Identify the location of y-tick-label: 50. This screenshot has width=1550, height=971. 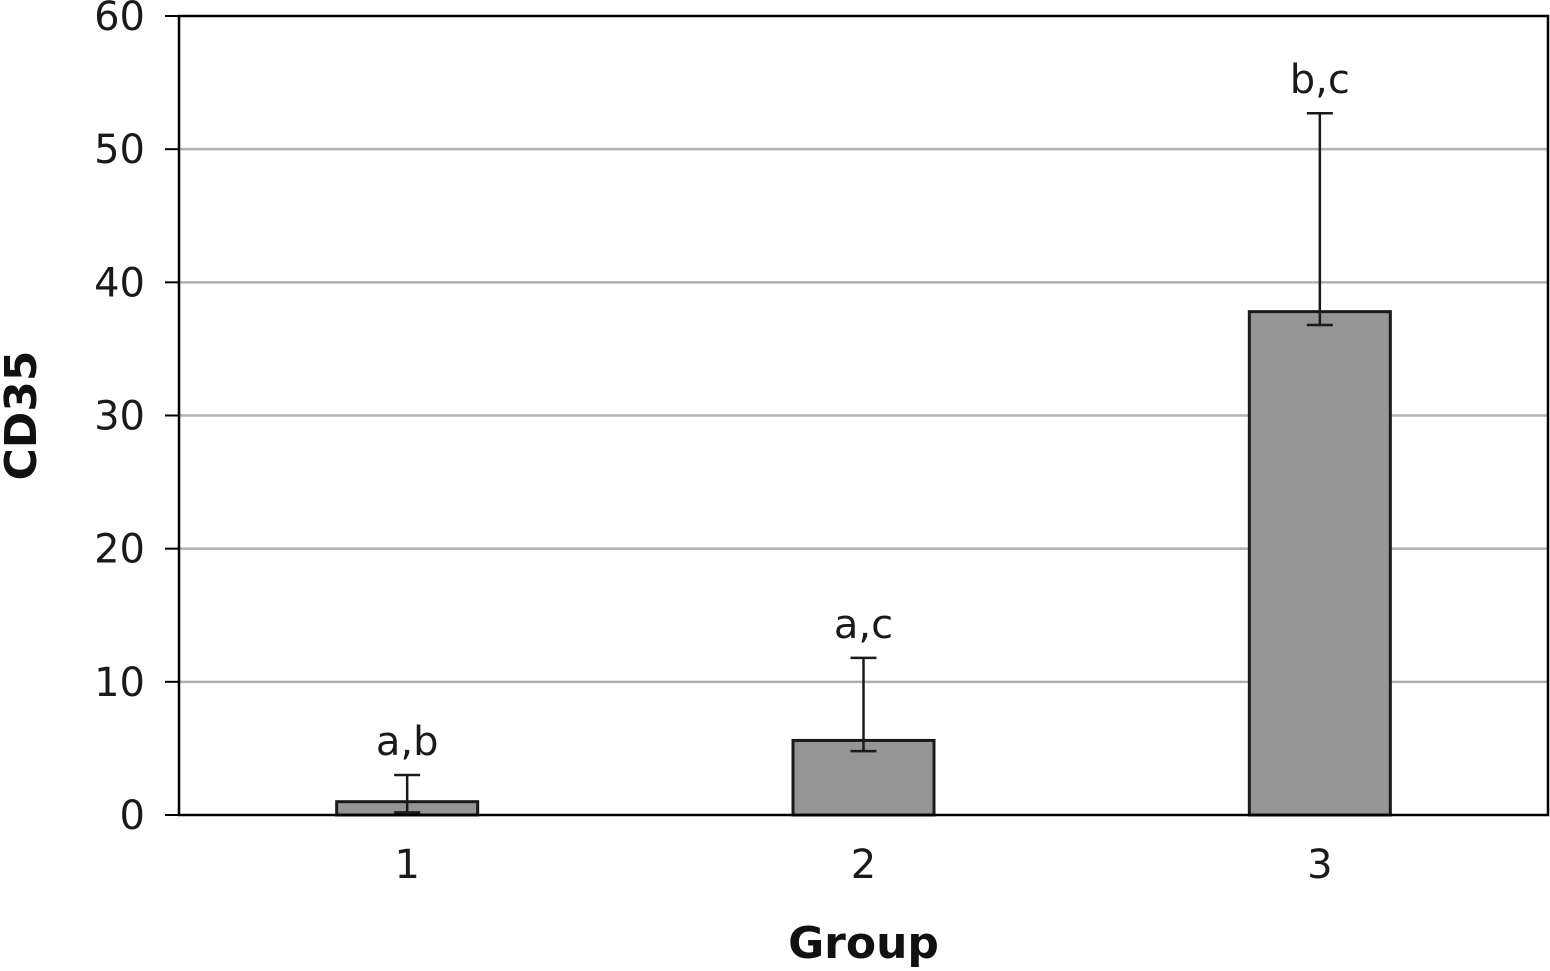
(119, 150).